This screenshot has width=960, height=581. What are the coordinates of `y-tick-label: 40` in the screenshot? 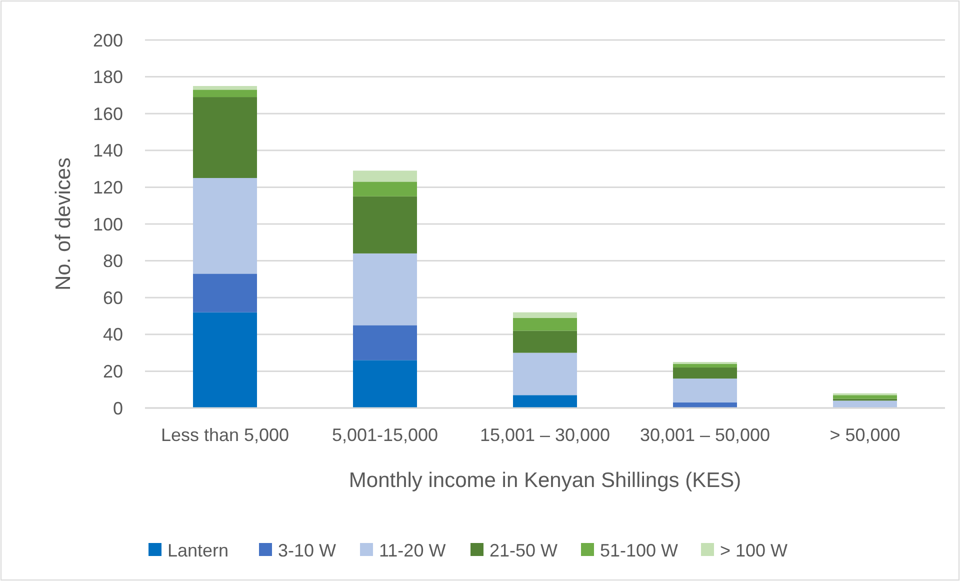 It's located at (112, 334).